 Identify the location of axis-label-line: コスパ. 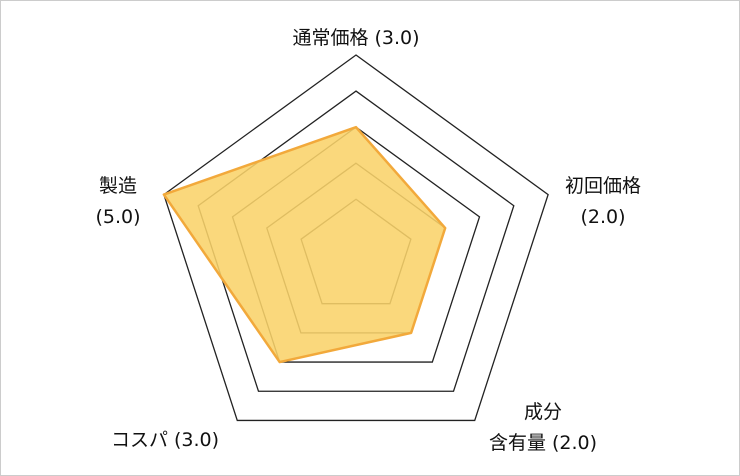
(139, 440).